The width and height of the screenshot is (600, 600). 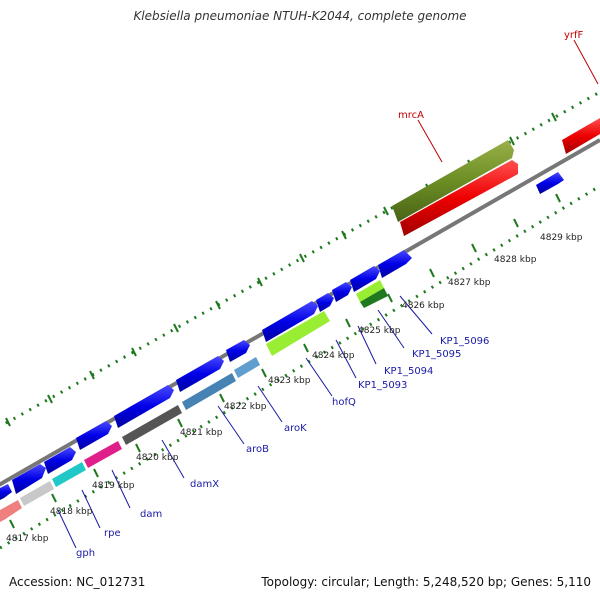 I want to click on gene-label-KP1_5093: KP1_5093, so click(x=382, y=385).